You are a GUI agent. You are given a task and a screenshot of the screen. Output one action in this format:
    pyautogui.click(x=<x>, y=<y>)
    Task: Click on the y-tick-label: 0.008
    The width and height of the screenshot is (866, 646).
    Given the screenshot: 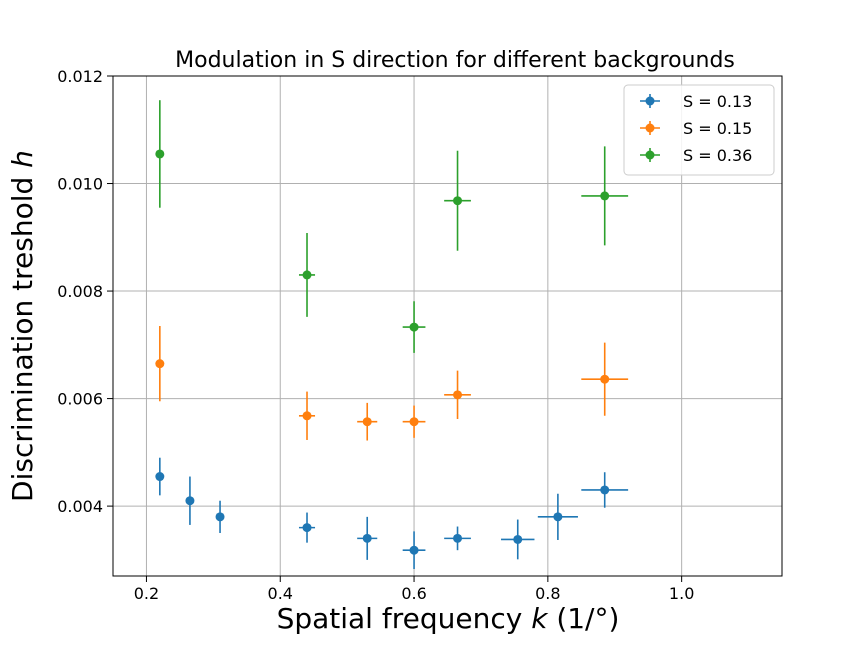 What is the action you would take?
    pyautogui.click(x=80, y=291)
    